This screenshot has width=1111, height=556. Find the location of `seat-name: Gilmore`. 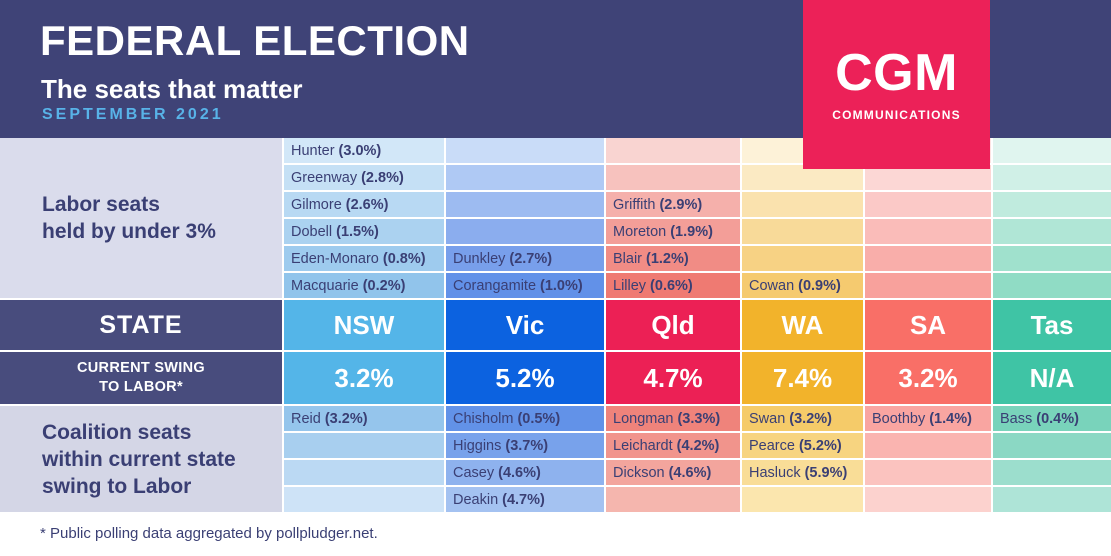

seat-name: Gilmore is located at coordinates (316, 204).